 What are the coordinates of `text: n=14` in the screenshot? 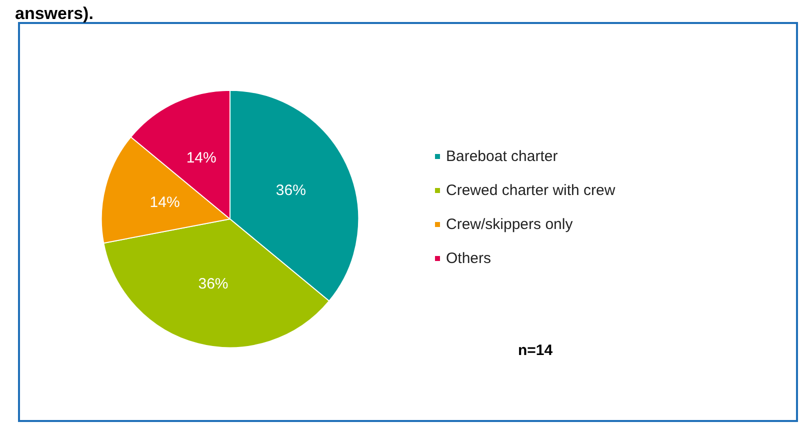 It's located at (536, 350).